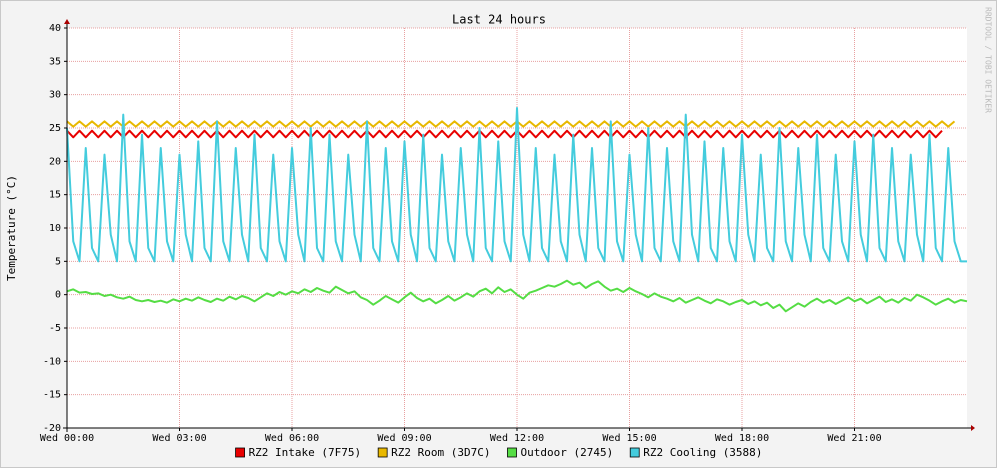 This screenshot has height=468, width=997. Describe the element at coordinates (567, 452) in the screenshot. I see `legend-label: Outdoor (2745)` at that location.